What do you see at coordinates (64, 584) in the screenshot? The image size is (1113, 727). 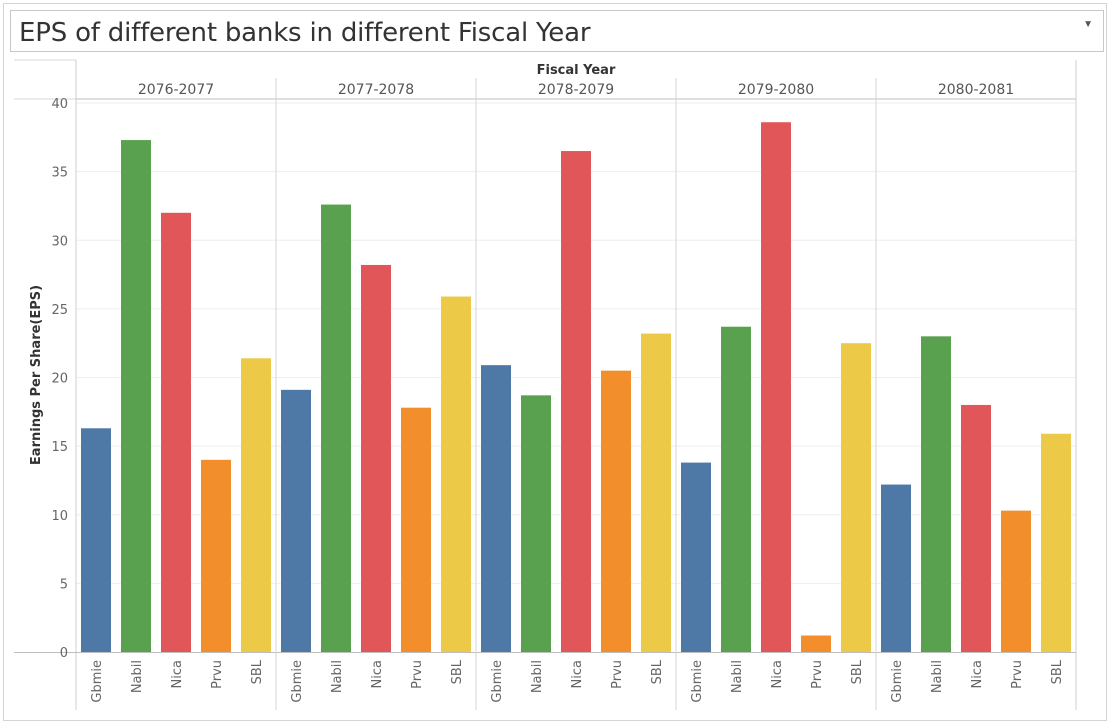 I see `y-tick-label: 5` at bounding box center [64, 584].